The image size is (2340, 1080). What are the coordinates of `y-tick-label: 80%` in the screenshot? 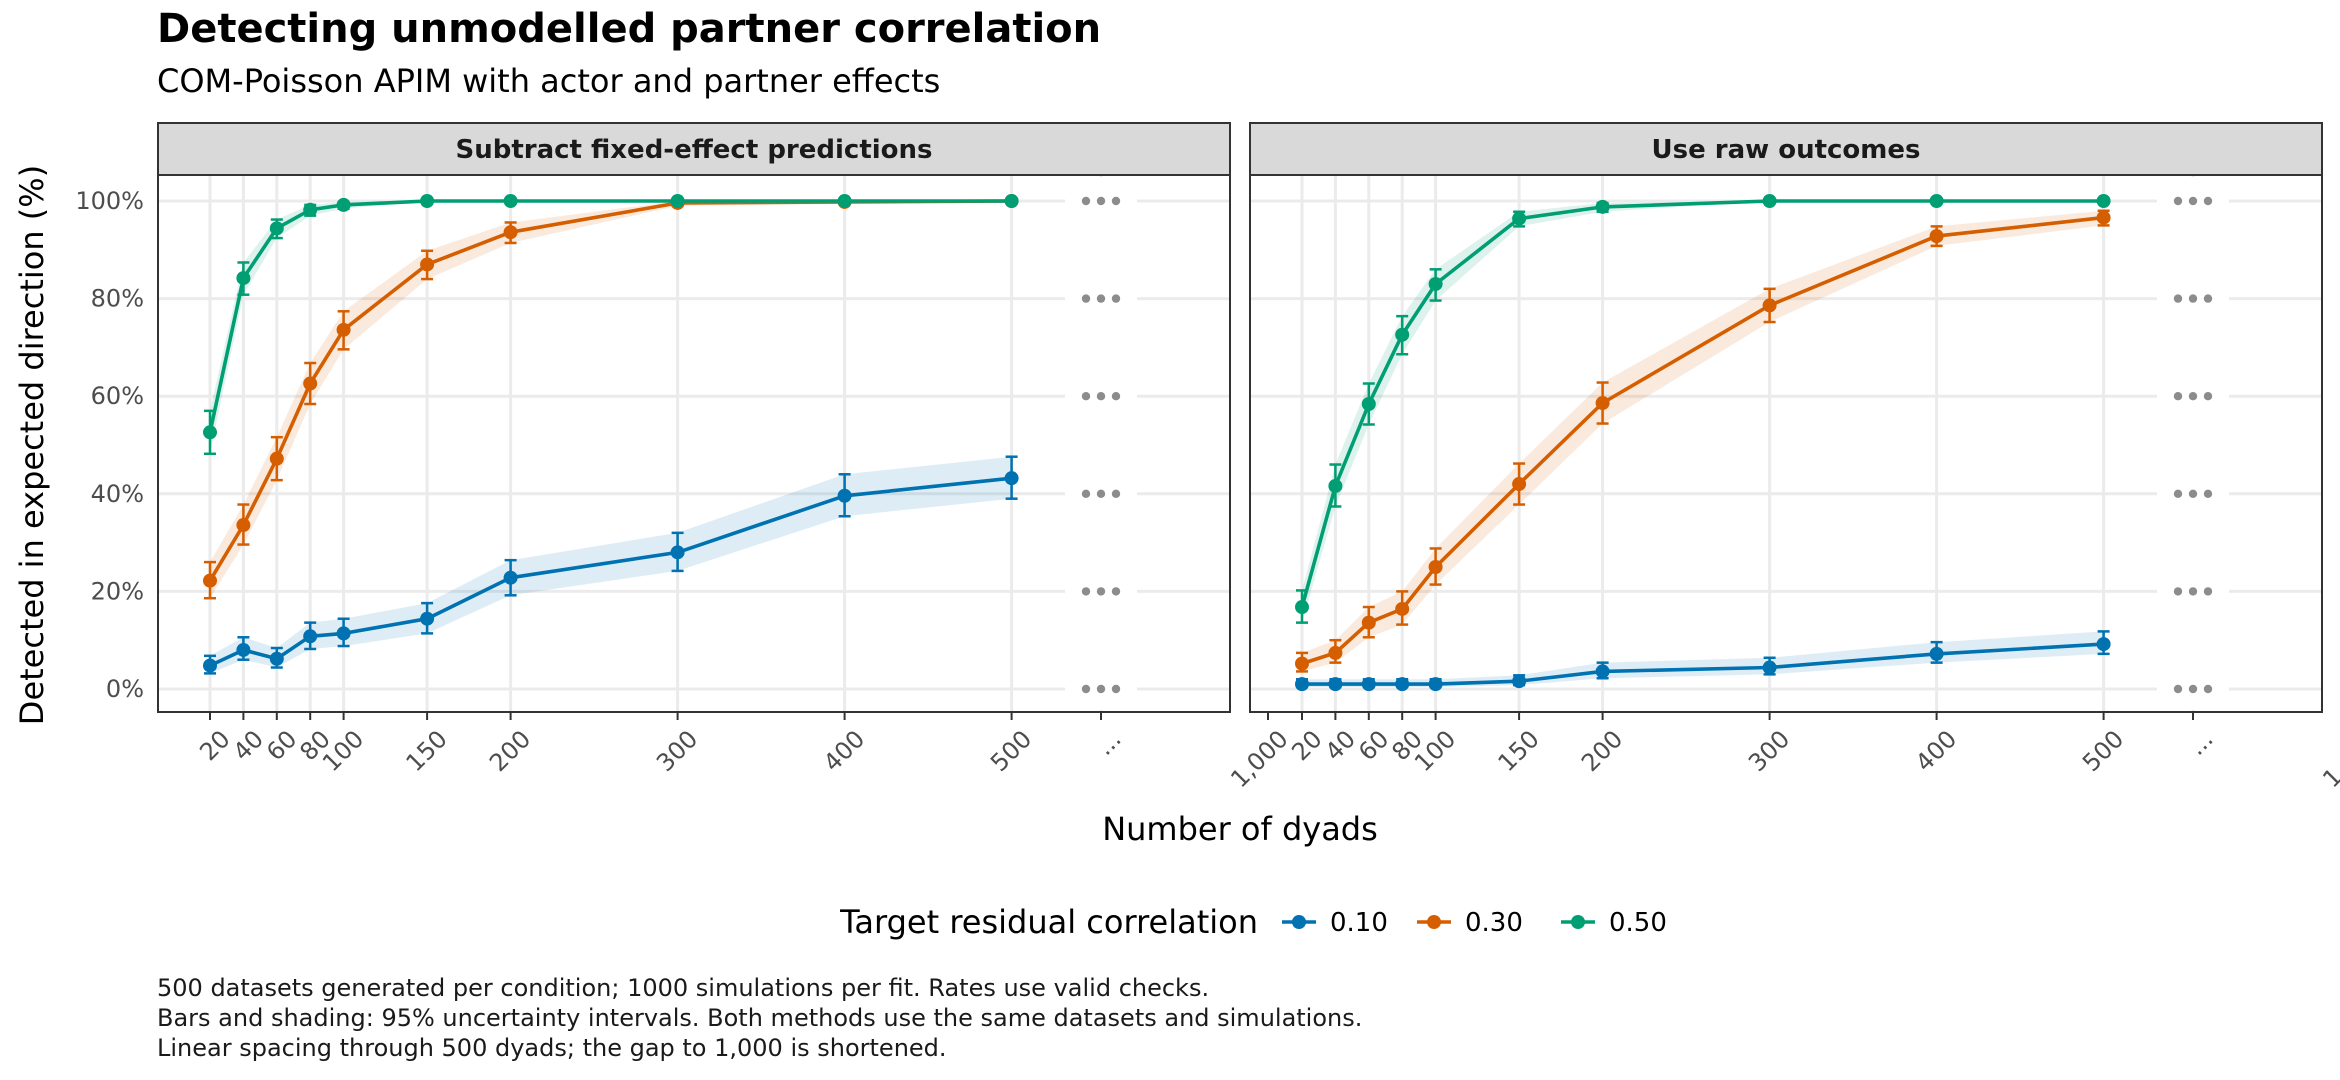 It's located at (117, 299).